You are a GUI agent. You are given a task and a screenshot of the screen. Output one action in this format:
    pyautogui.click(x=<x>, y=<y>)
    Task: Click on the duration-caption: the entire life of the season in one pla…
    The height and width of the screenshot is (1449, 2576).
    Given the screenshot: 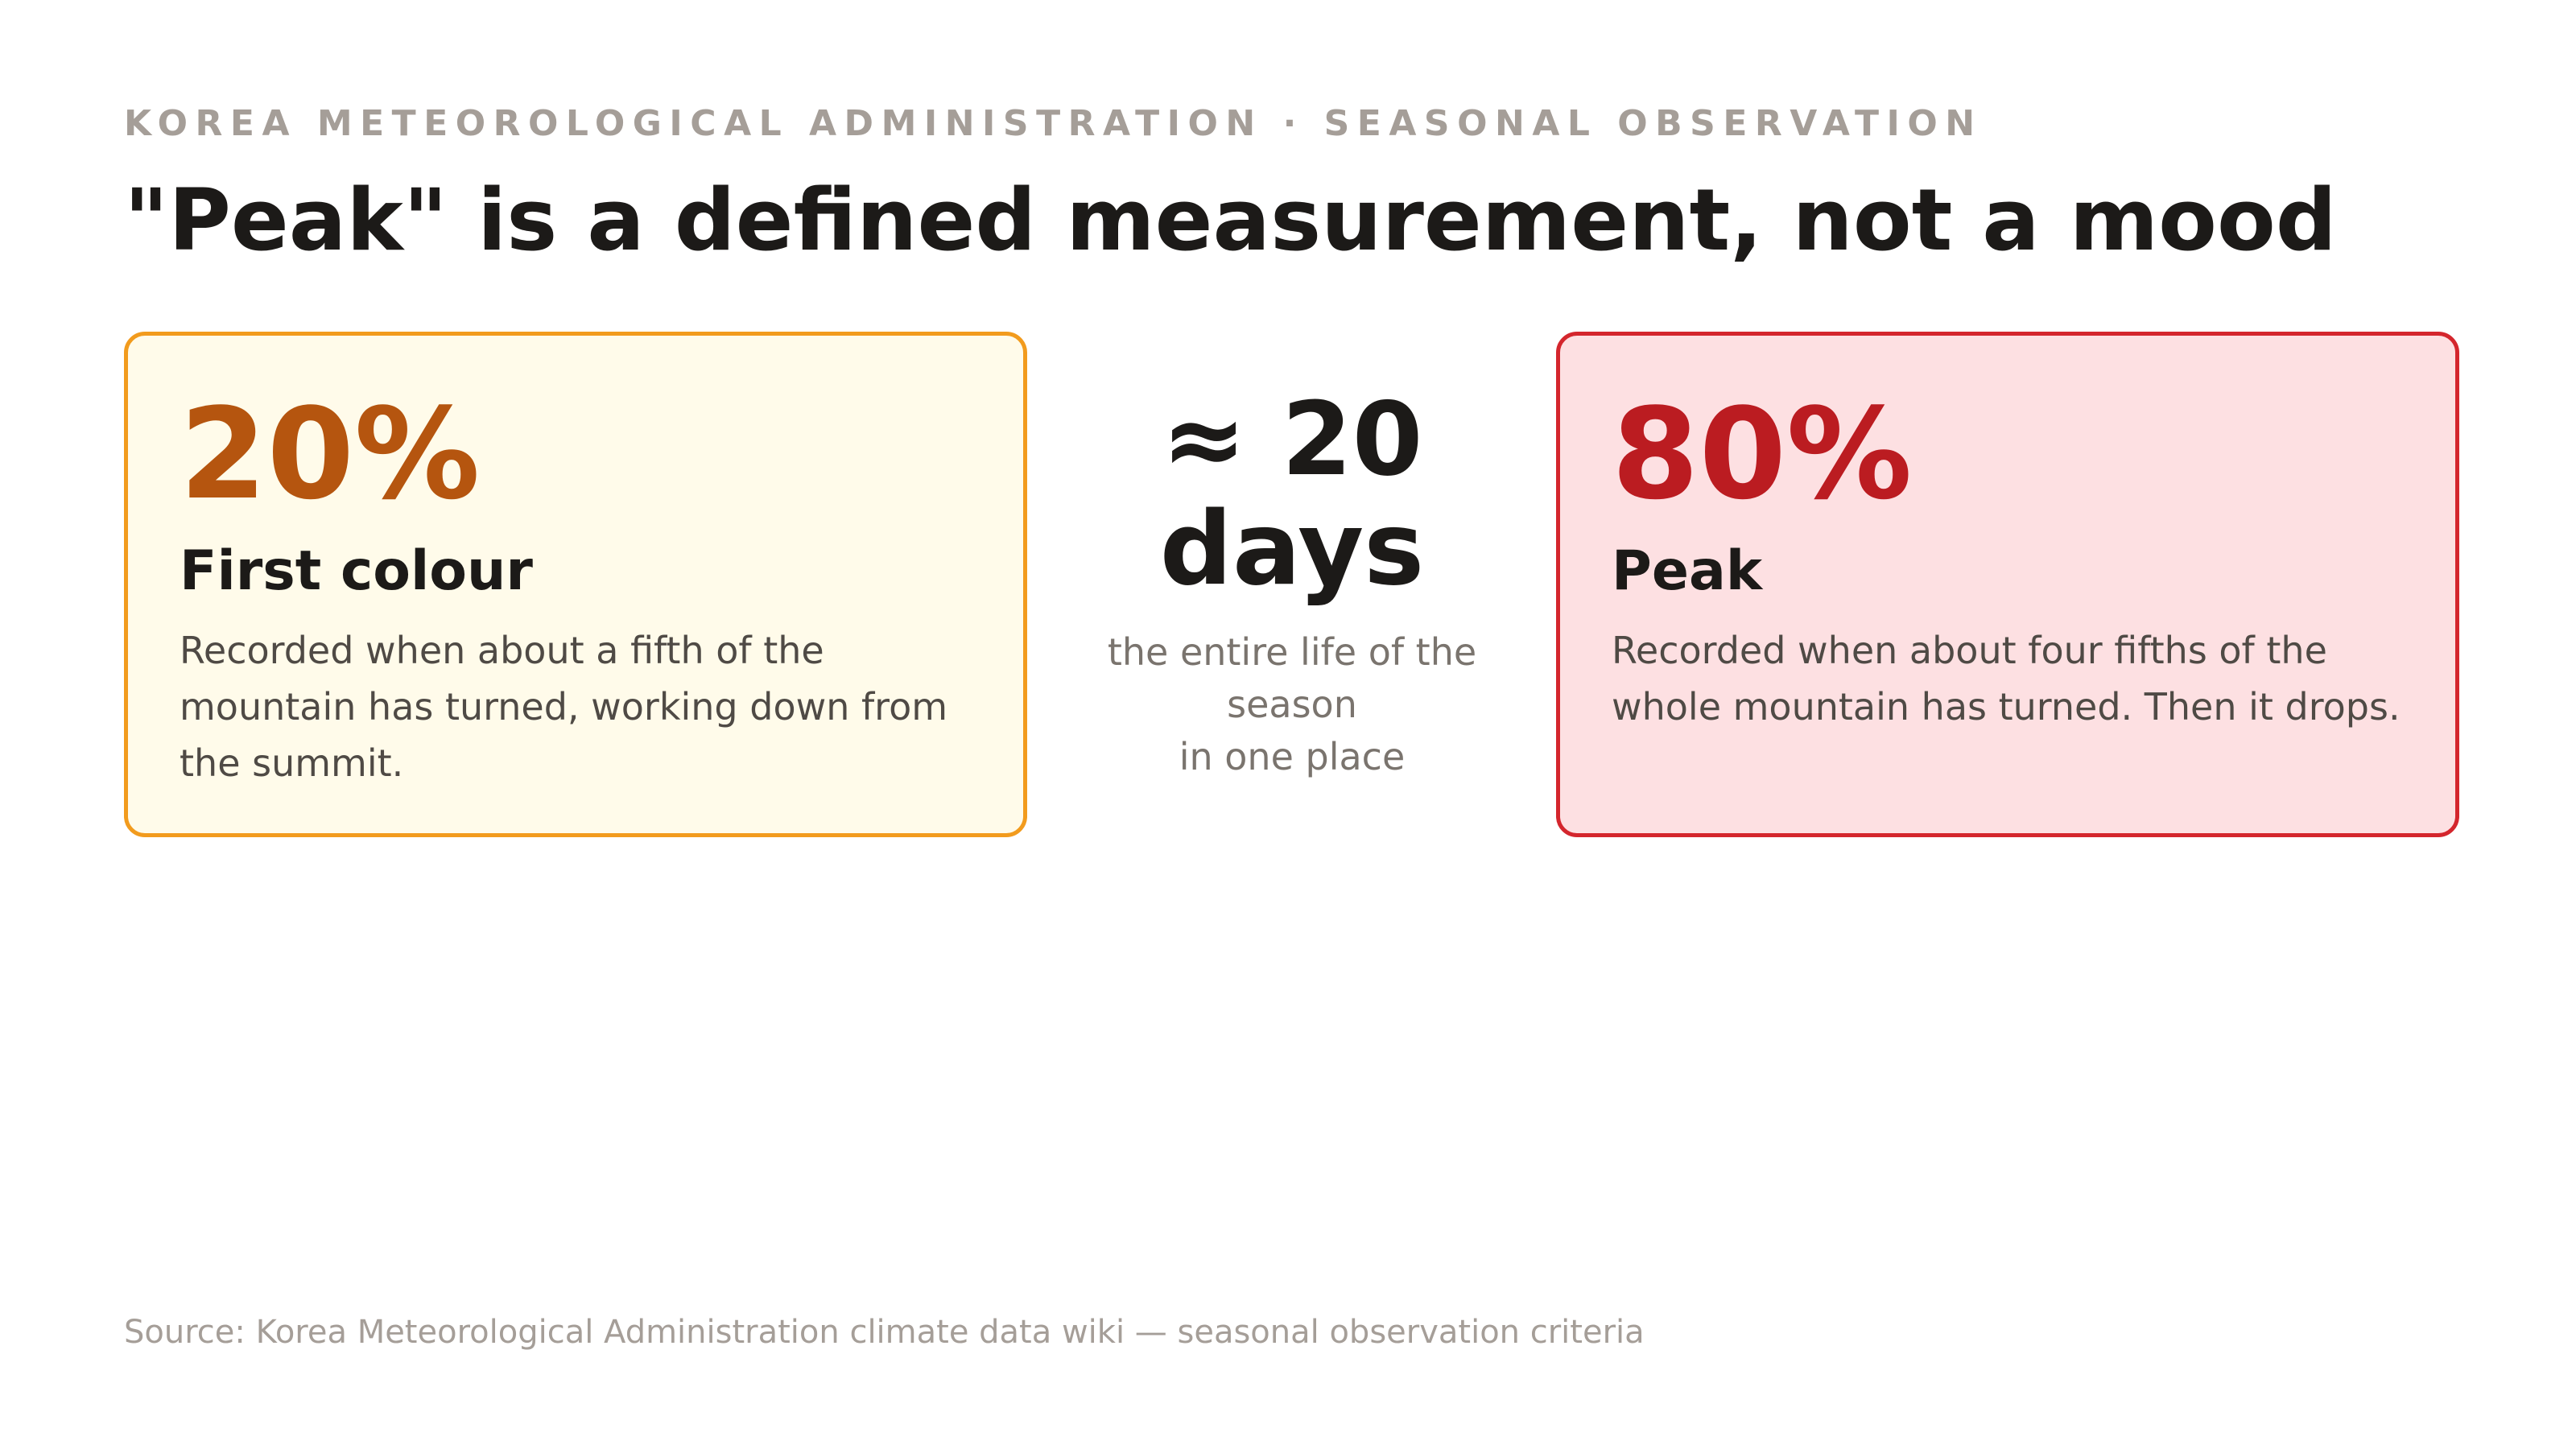 What is the action you would take?
    pyautogui.click(x=1292, y=704)
    